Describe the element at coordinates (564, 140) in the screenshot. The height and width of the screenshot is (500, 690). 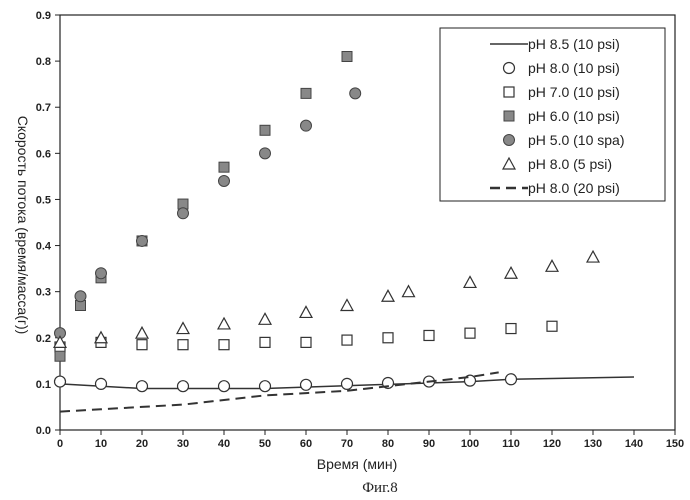
I see `legend-item: pH 5.0 (10 spa)` at that location.